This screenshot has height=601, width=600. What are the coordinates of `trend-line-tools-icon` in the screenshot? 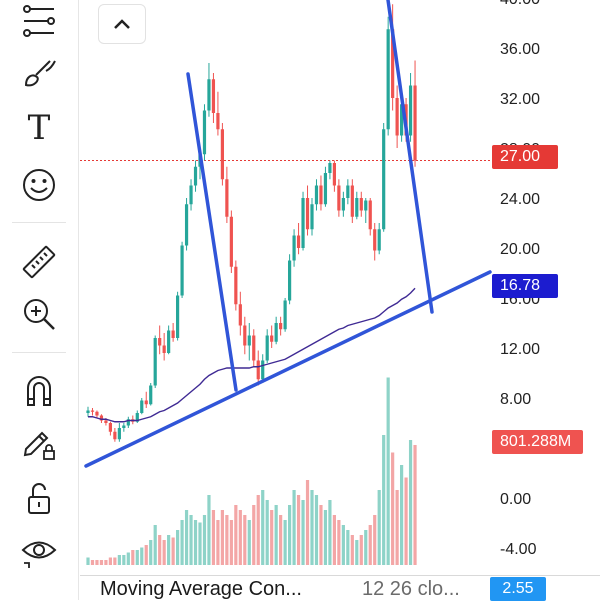 It's located at (39, 22).